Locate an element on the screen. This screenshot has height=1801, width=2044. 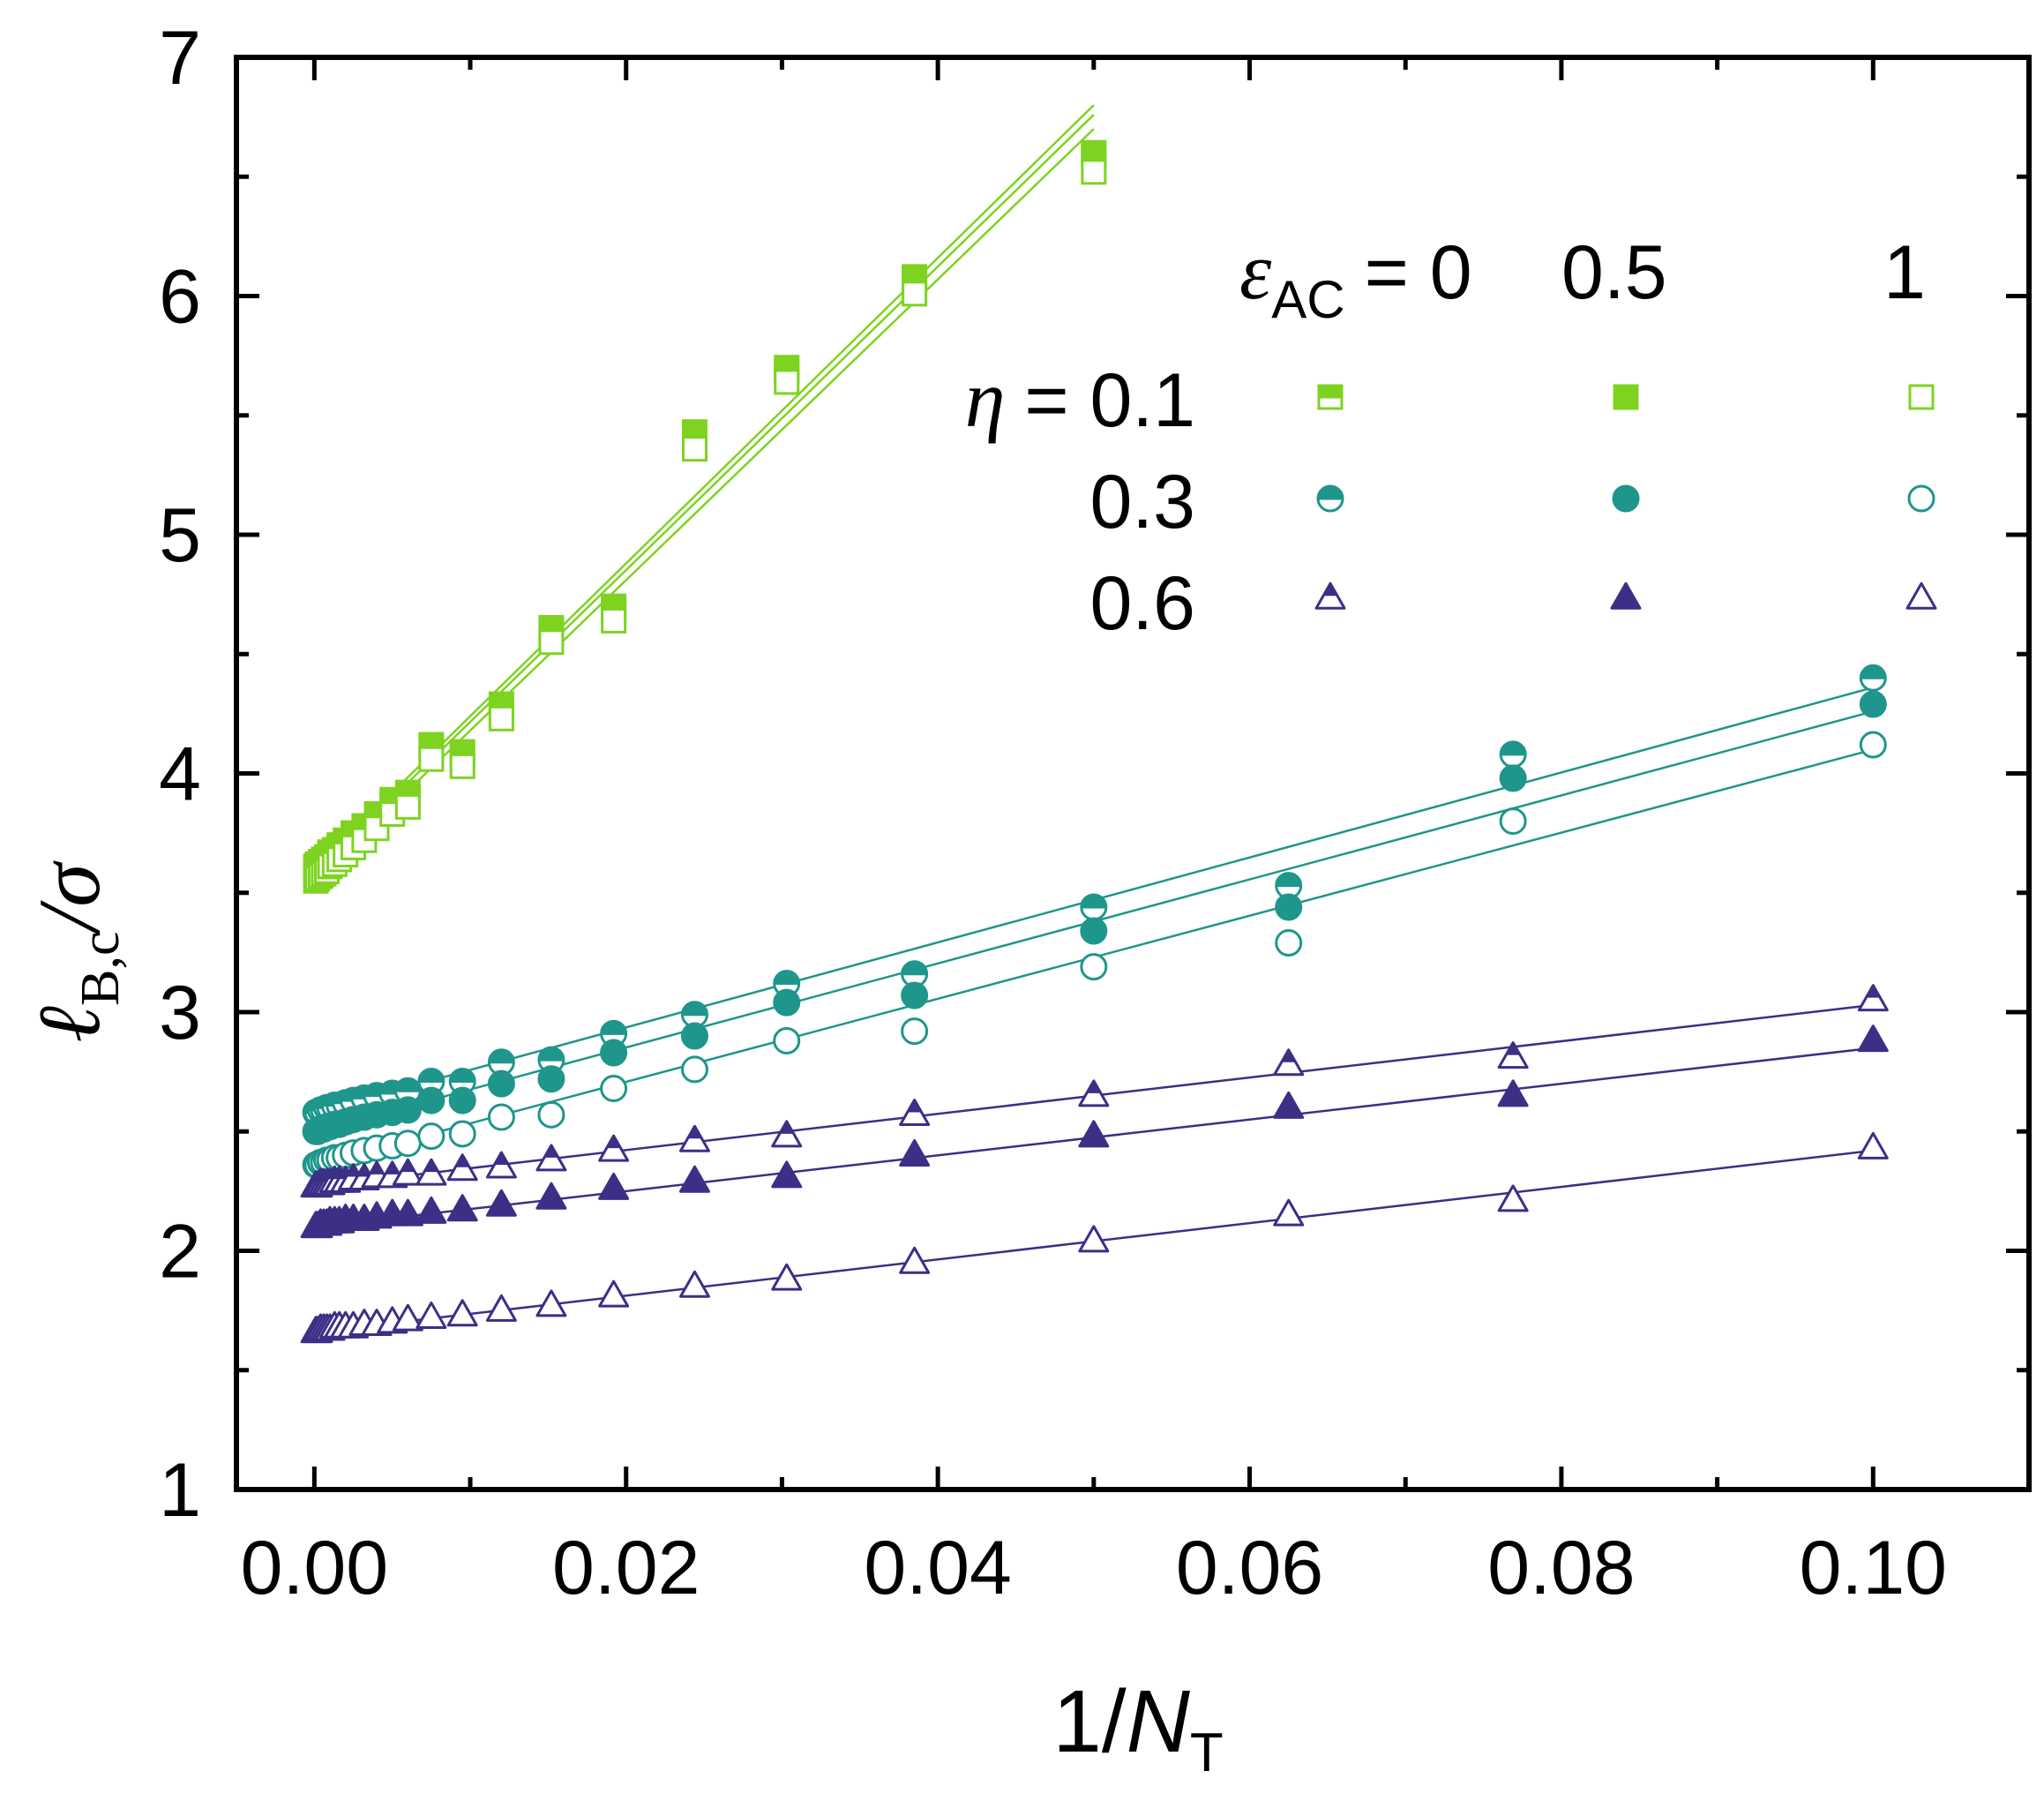
x-axis-title-sub: T is located at coordinates (1207, 1752).